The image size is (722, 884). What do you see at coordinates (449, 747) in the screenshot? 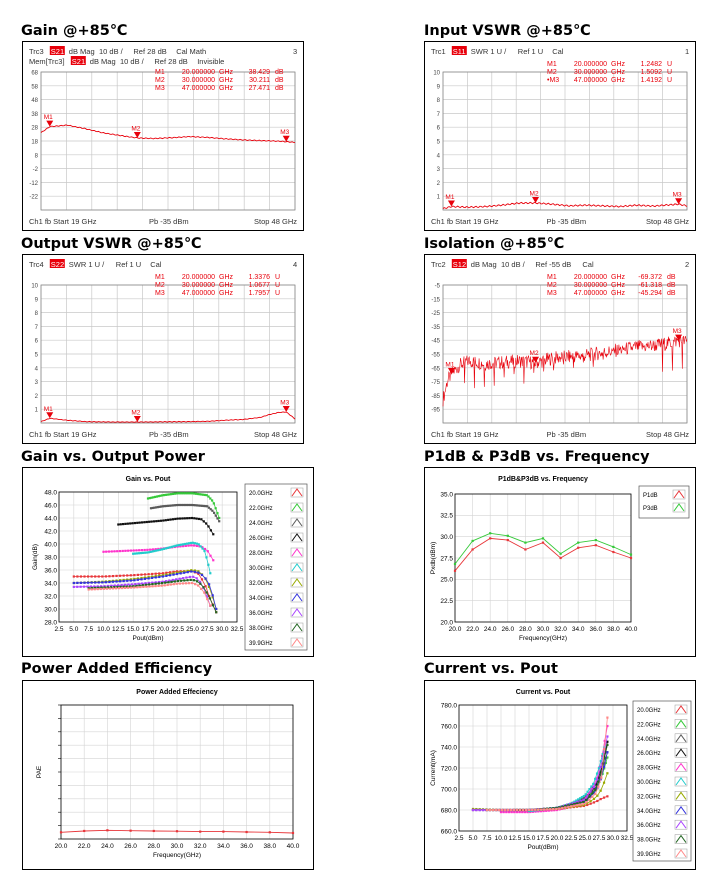
I see `y-tick-label: 740.0` at bounding box center [449, 747].